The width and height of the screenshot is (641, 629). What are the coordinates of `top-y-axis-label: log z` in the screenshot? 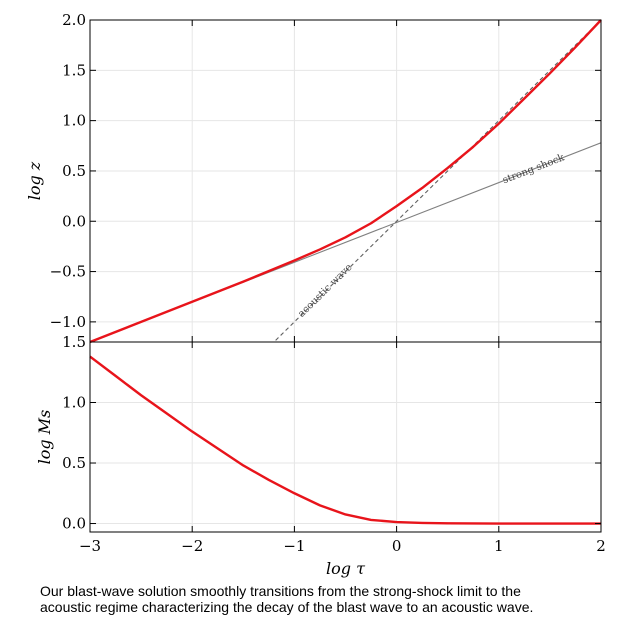 It's located at (34, 180).